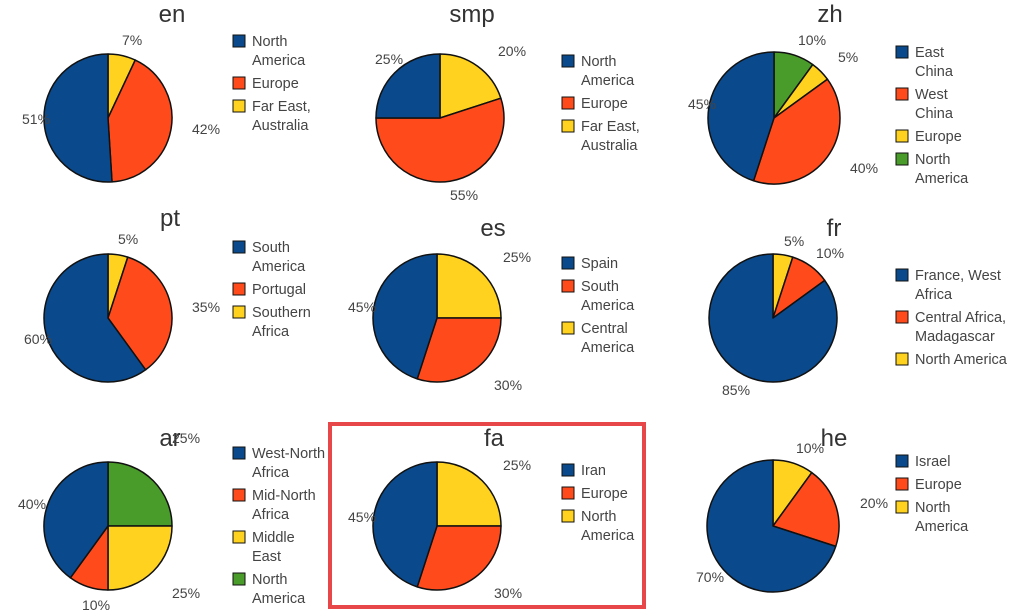  I want to click on slice-label-ar-3: 25%, so click(186, 438).